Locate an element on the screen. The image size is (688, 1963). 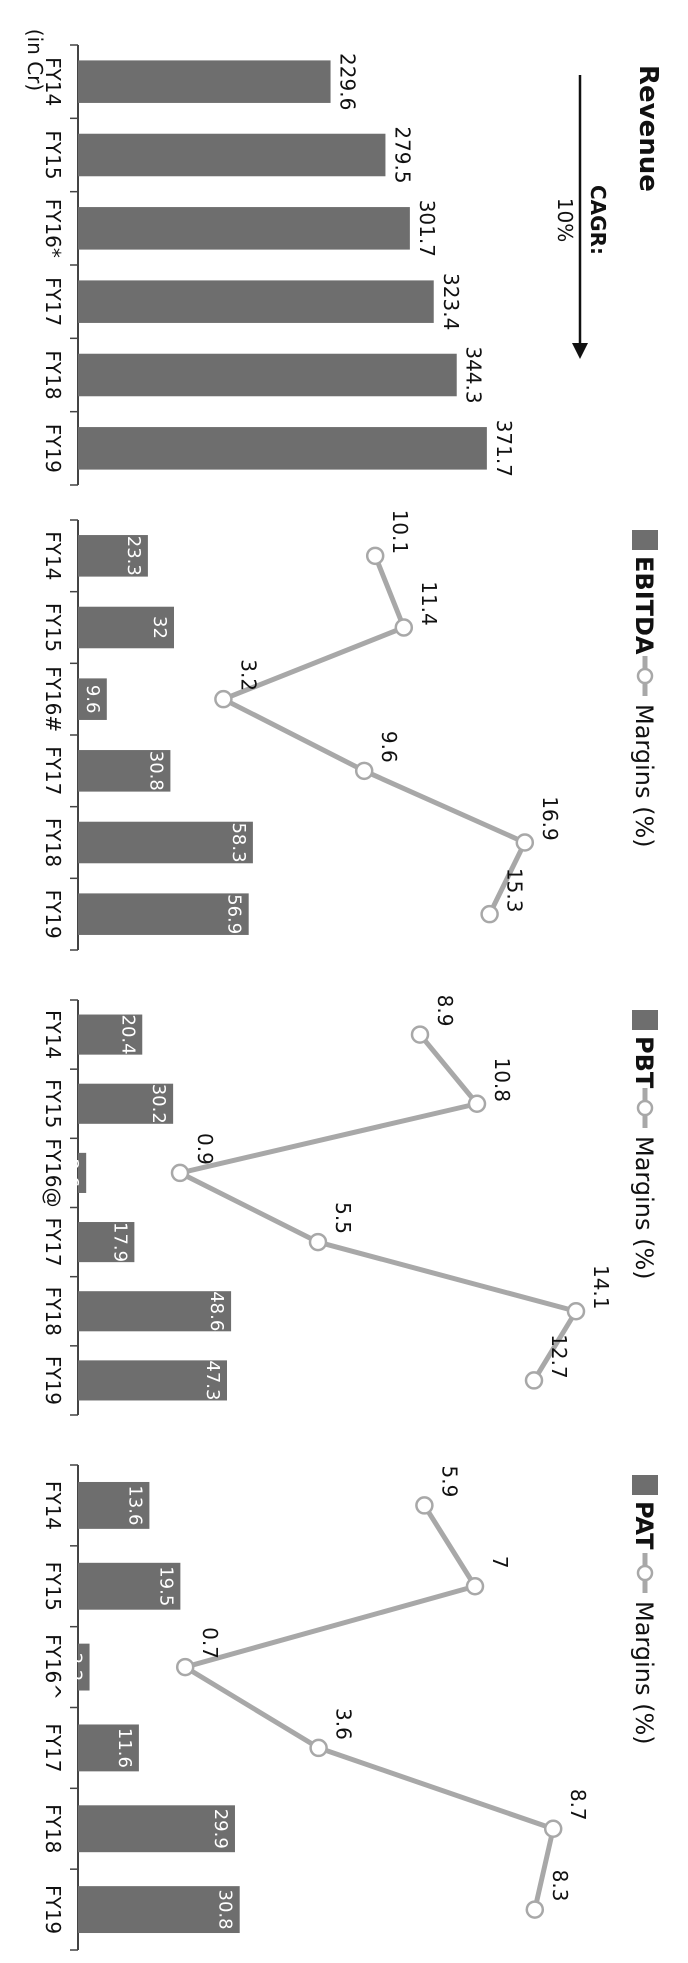
margin-value-label: 10.8 is located at coordinates (502, 1079).